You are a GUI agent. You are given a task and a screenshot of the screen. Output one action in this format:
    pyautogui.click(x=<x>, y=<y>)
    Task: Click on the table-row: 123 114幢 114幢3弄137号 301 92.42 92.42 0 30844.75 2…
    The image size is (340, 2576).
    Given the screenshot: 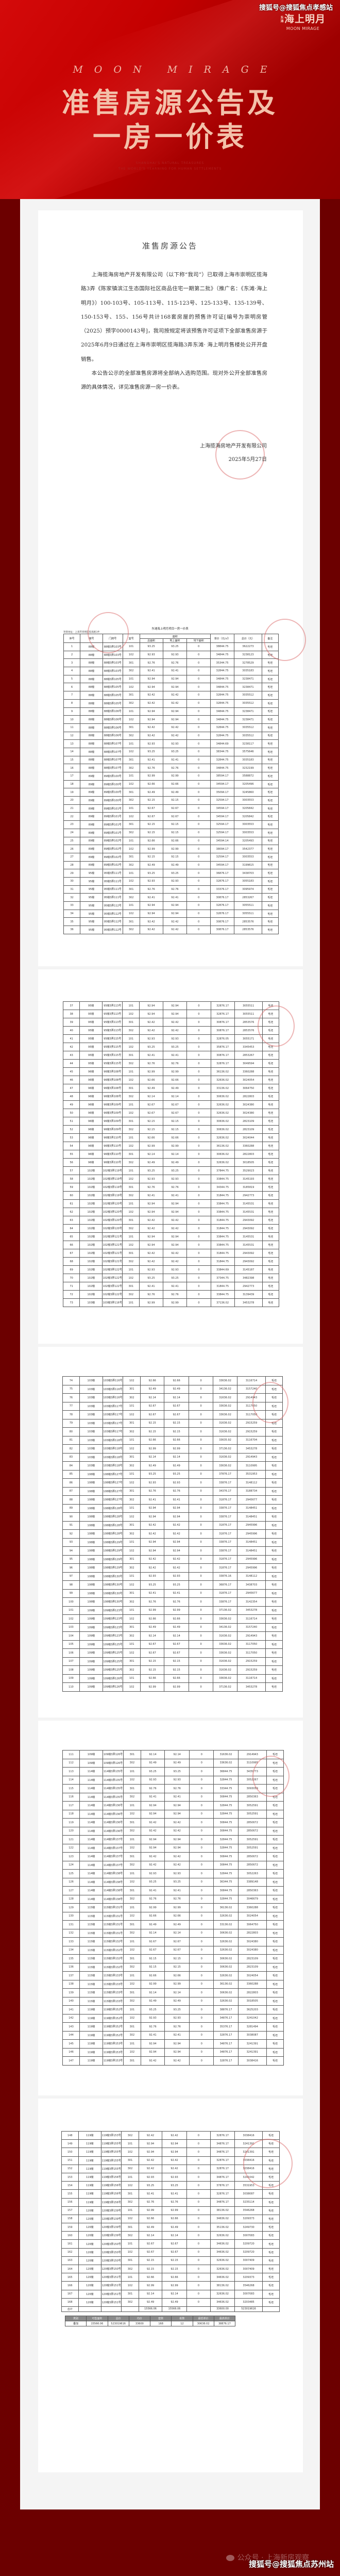 What is the action you would take?
    pyautogui.click(x=173, y=1857)
    